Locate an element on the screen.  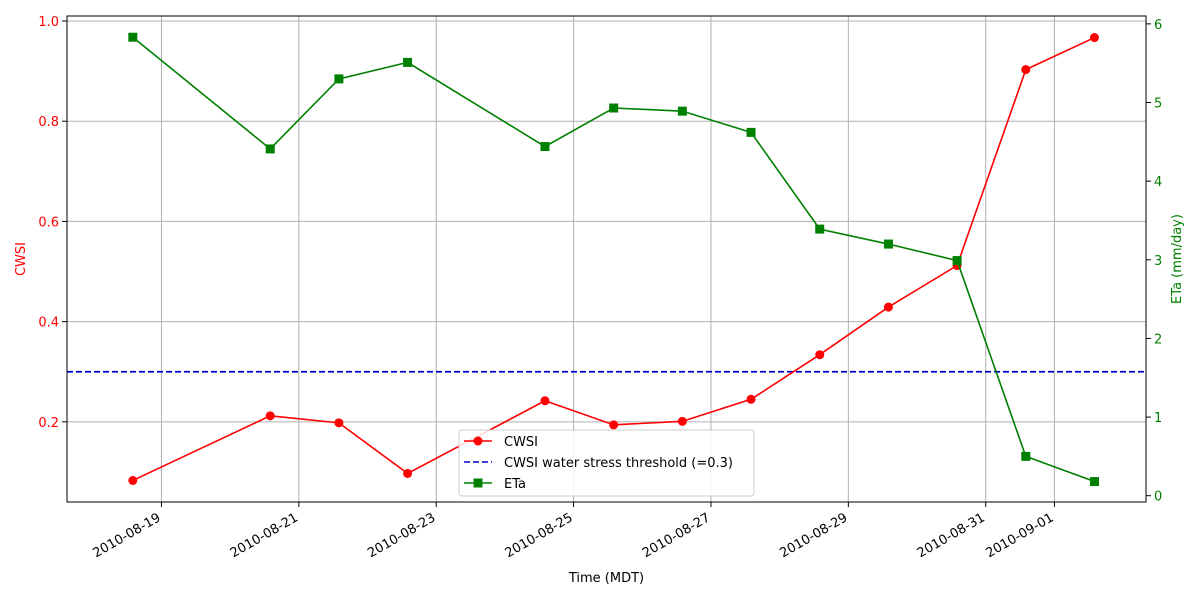
x-axis-title: Time (MDT) is located at coordinates (606, 578).